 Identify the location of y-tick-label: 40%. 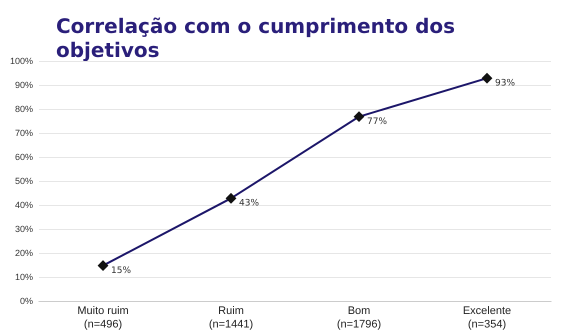
(24, 205).